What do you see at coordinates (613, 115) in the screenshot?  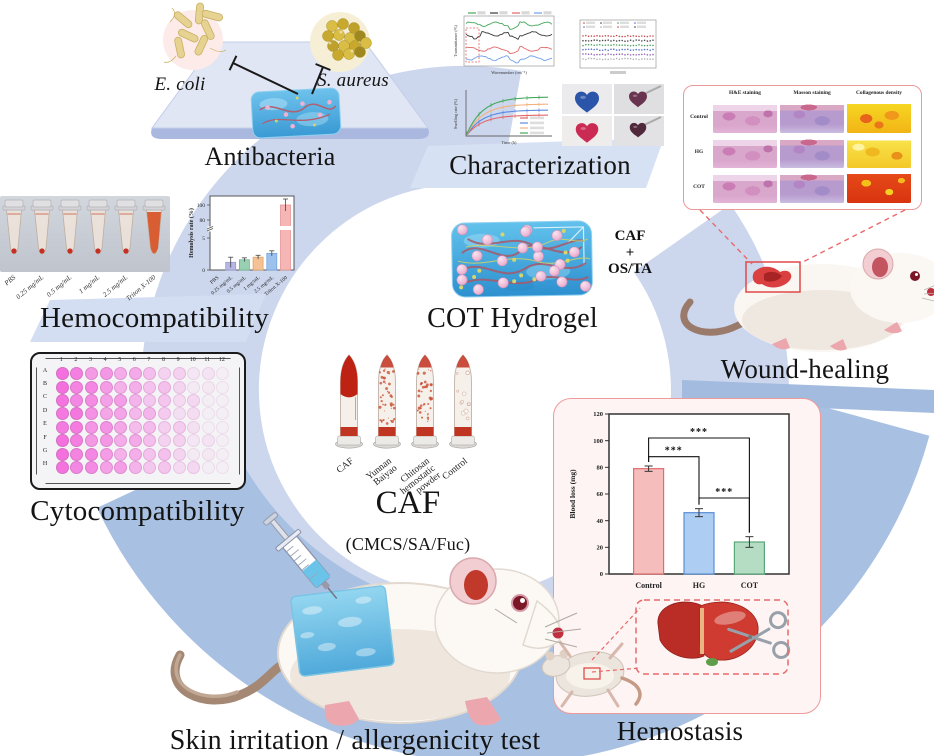 I see `hydrogel-heart-photos` at bounding box center [613, 115].